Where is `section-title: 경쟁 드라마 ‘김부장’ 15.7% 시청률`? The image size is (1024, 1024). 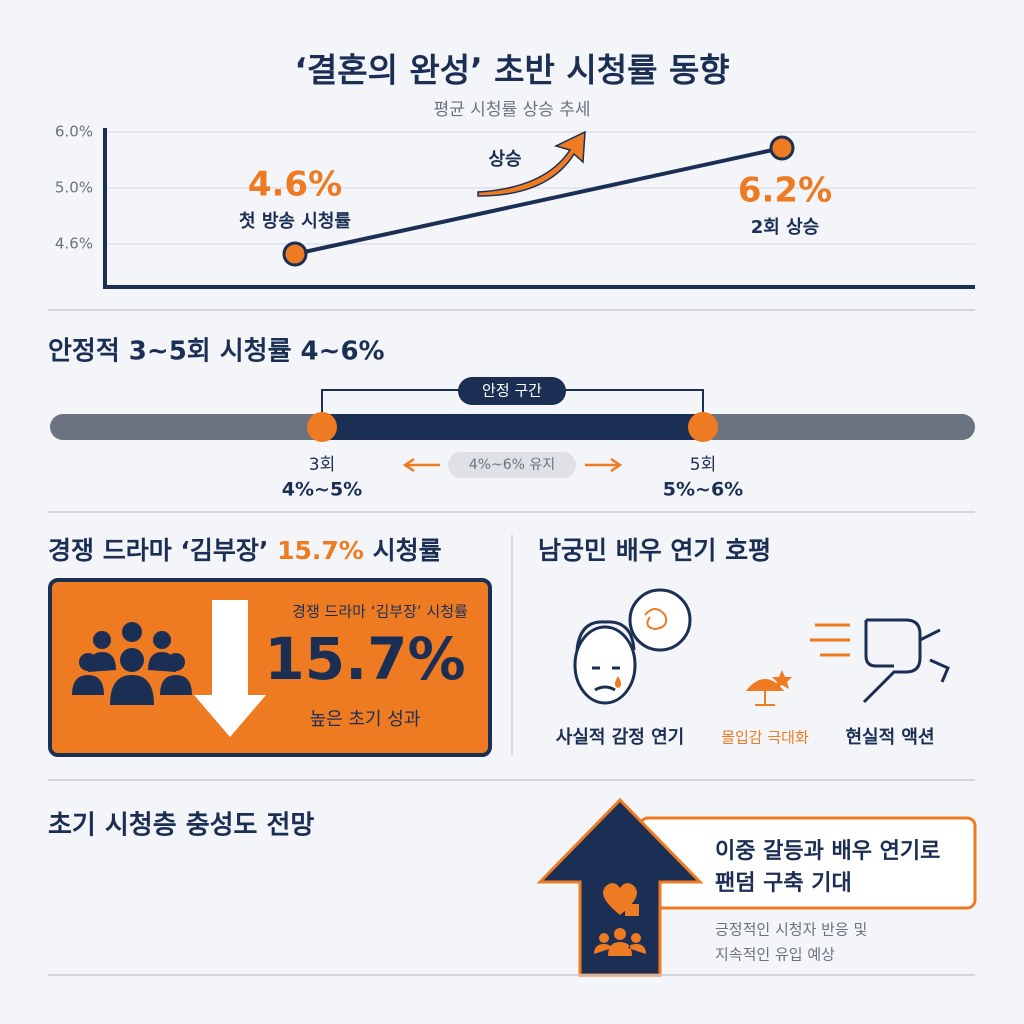 section-title: 경쟁 드라마 ‘김부장’ 15.7% 시청률 is located at coordinates (245, 550).